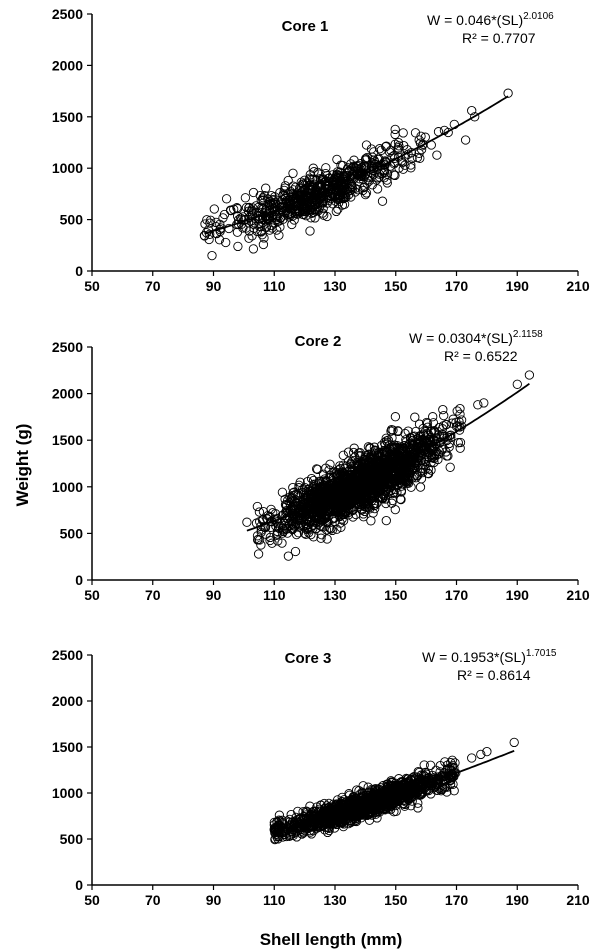  Describe the element at coordinates (490, 19) in the screenshot. I see `fit-equation: W = 0.046*(SL)2.0106` at that location.